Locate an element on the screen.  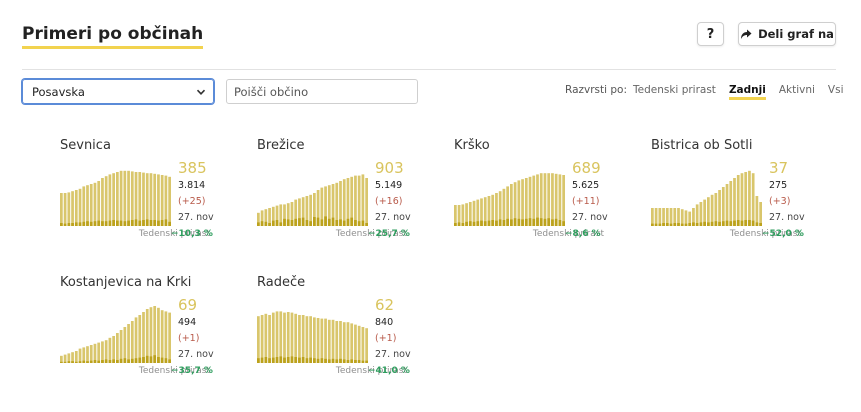
total-cases: 5.625 is located at coordinates (586, 185).